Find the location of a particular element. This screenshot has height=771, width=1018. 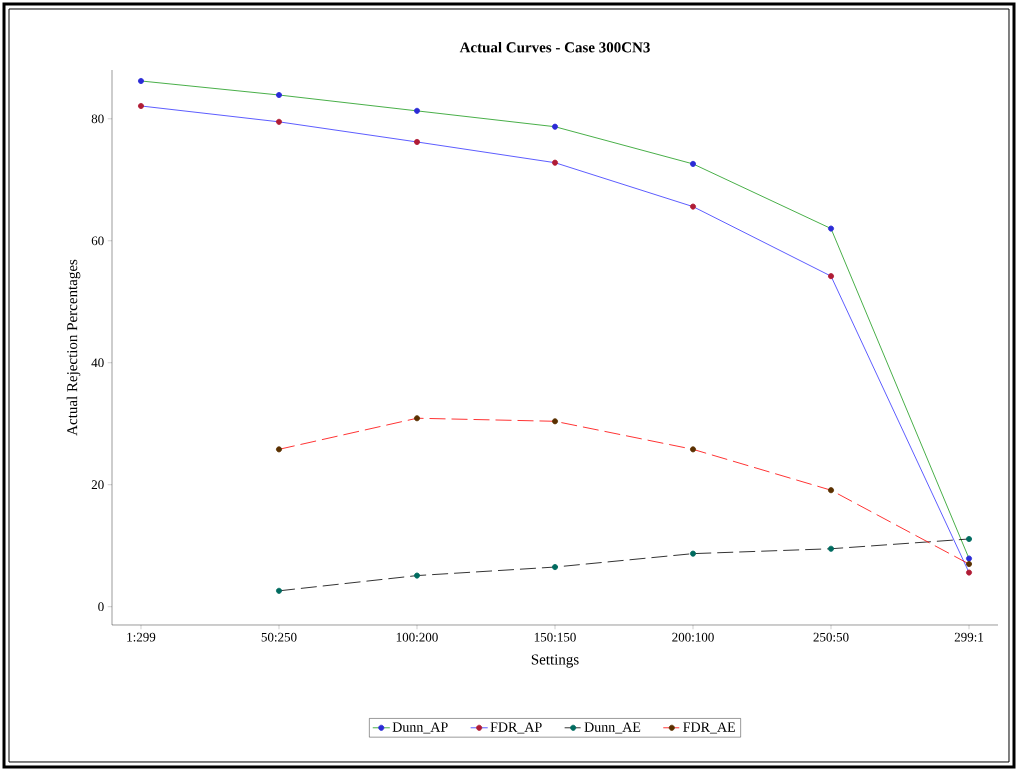

y-tick-label: 60 is located at coordinates (97, 241).